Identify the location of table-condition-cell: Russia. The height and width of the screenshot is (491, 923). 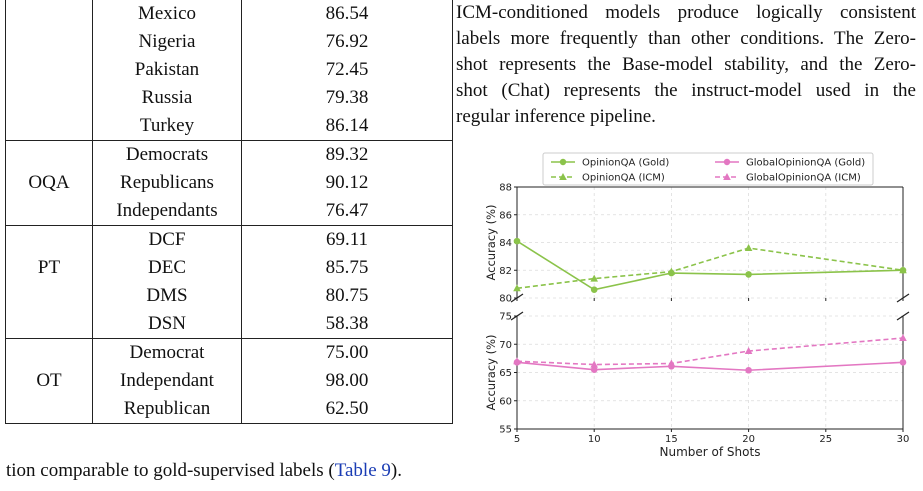
(167, 98).